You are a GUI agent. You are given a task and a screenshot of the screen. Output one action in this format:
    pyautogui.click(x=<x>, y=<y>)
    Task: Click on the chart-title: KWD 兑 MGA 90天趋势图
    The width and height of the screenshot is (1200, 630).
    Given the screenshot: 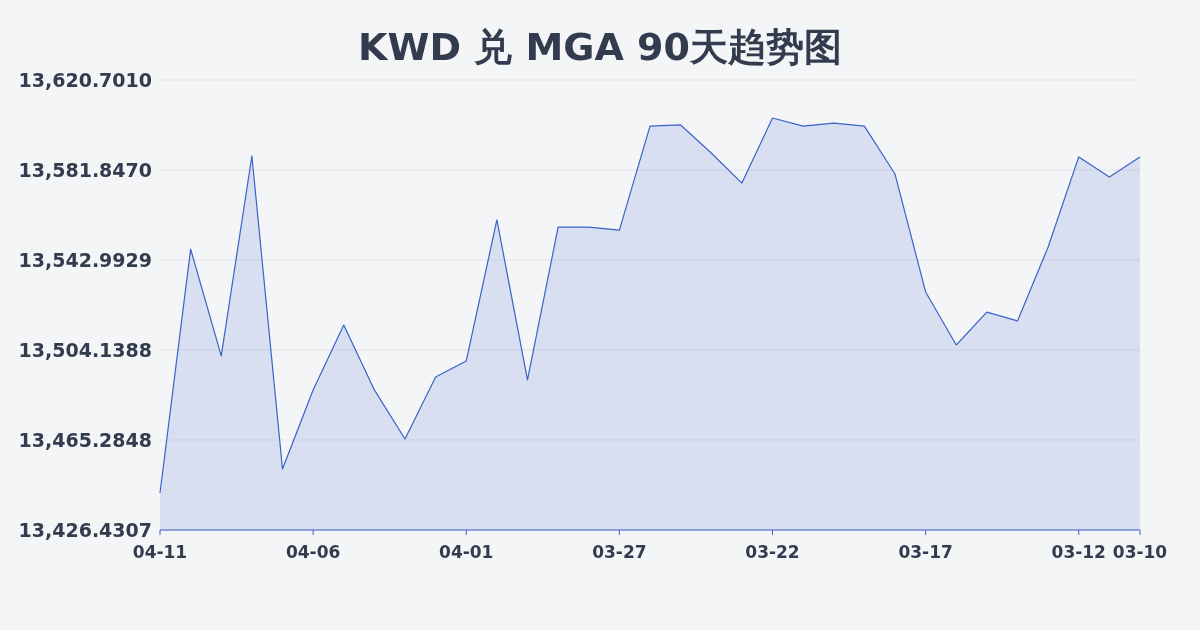 What is the action you would take?
    pyautogui.click(x=600, y=47)
    